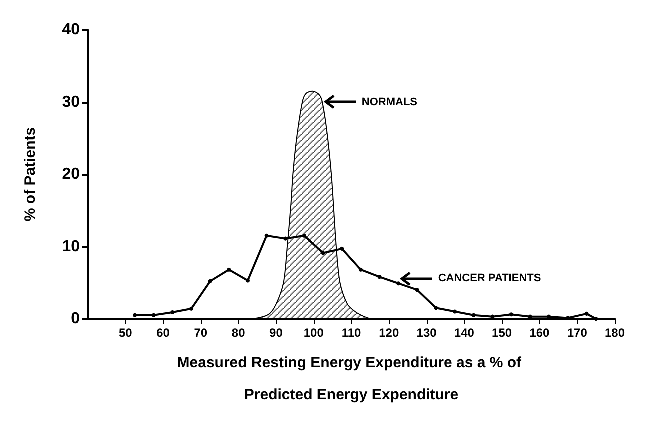 The image size is (645, 424). I want to click on y-axis-title: % of Patients, so click(30, 174).